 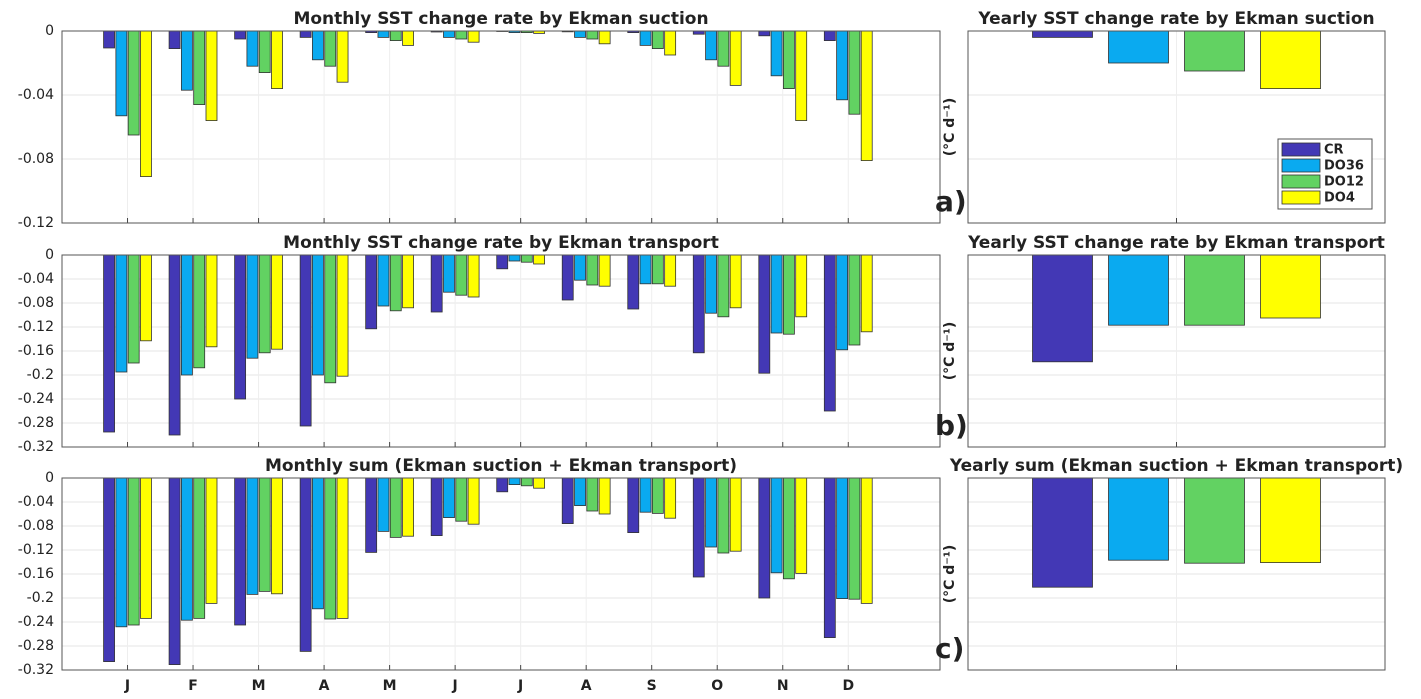 I want to click on panel-label: b), so click(x=951, y=425).